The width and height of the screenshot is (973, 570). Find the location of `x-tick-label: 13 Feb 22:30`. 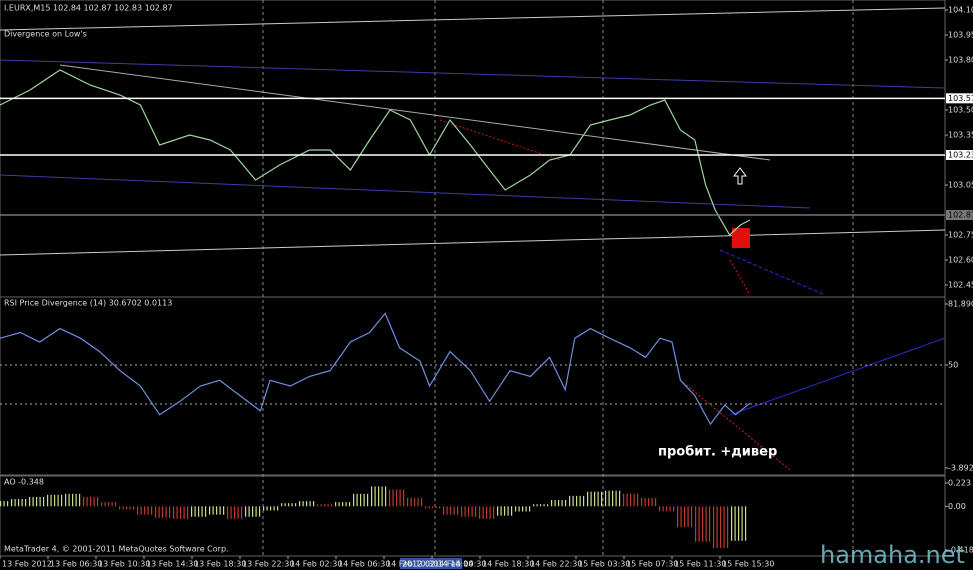

x-tick-label: 13 Feb 22:30 is located at coordinates (268, 564).